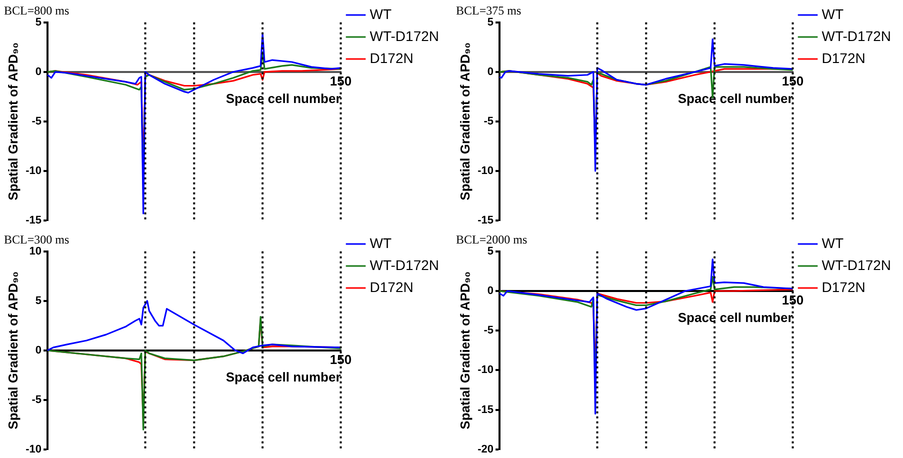 The image size is (903, 458). I want to click on y-tick-label: 10, so click(35, 251).